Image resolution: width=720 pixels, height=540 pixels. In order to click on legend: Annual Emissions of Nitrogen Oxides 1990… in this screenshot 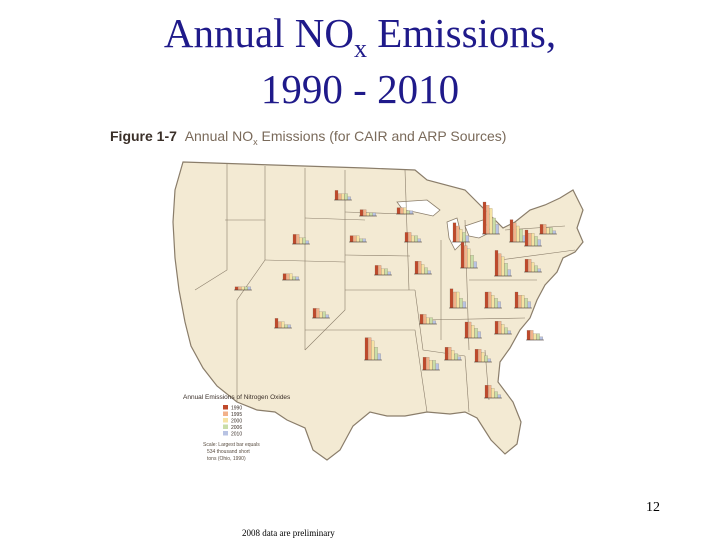, I will do `click(237, 428)`.